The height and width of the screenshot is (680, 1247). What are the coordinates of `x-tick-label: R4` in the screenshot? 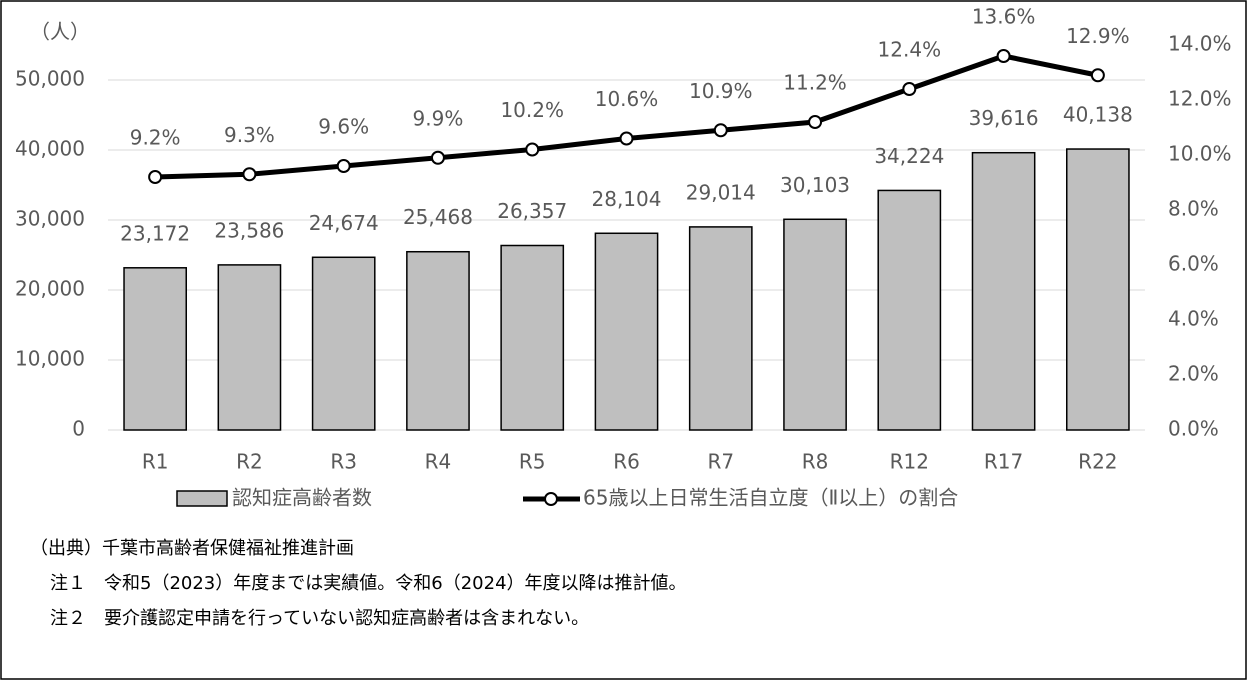 It's located at (438, 462).